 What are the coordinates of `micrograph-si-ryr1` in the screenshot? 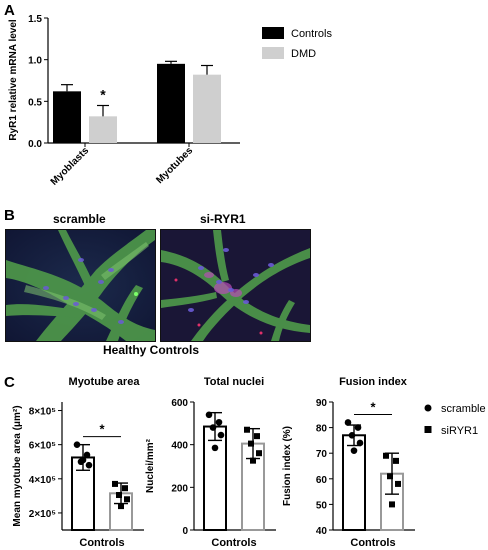 It's located at (235, 285).